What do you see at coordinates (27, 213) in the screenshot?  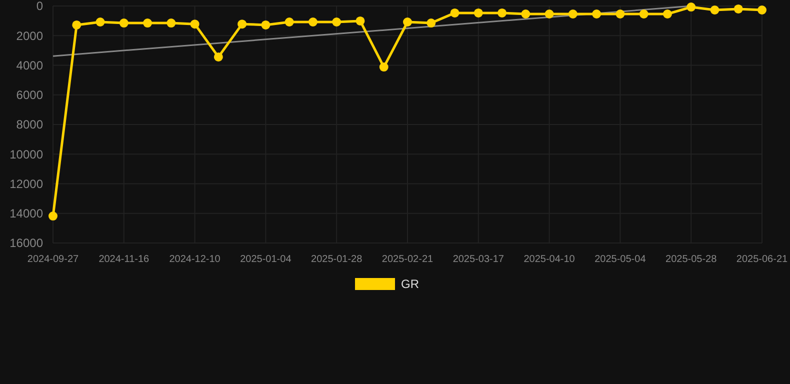 I see `y-tick-label: 14000` at bounding box center [27, 213].